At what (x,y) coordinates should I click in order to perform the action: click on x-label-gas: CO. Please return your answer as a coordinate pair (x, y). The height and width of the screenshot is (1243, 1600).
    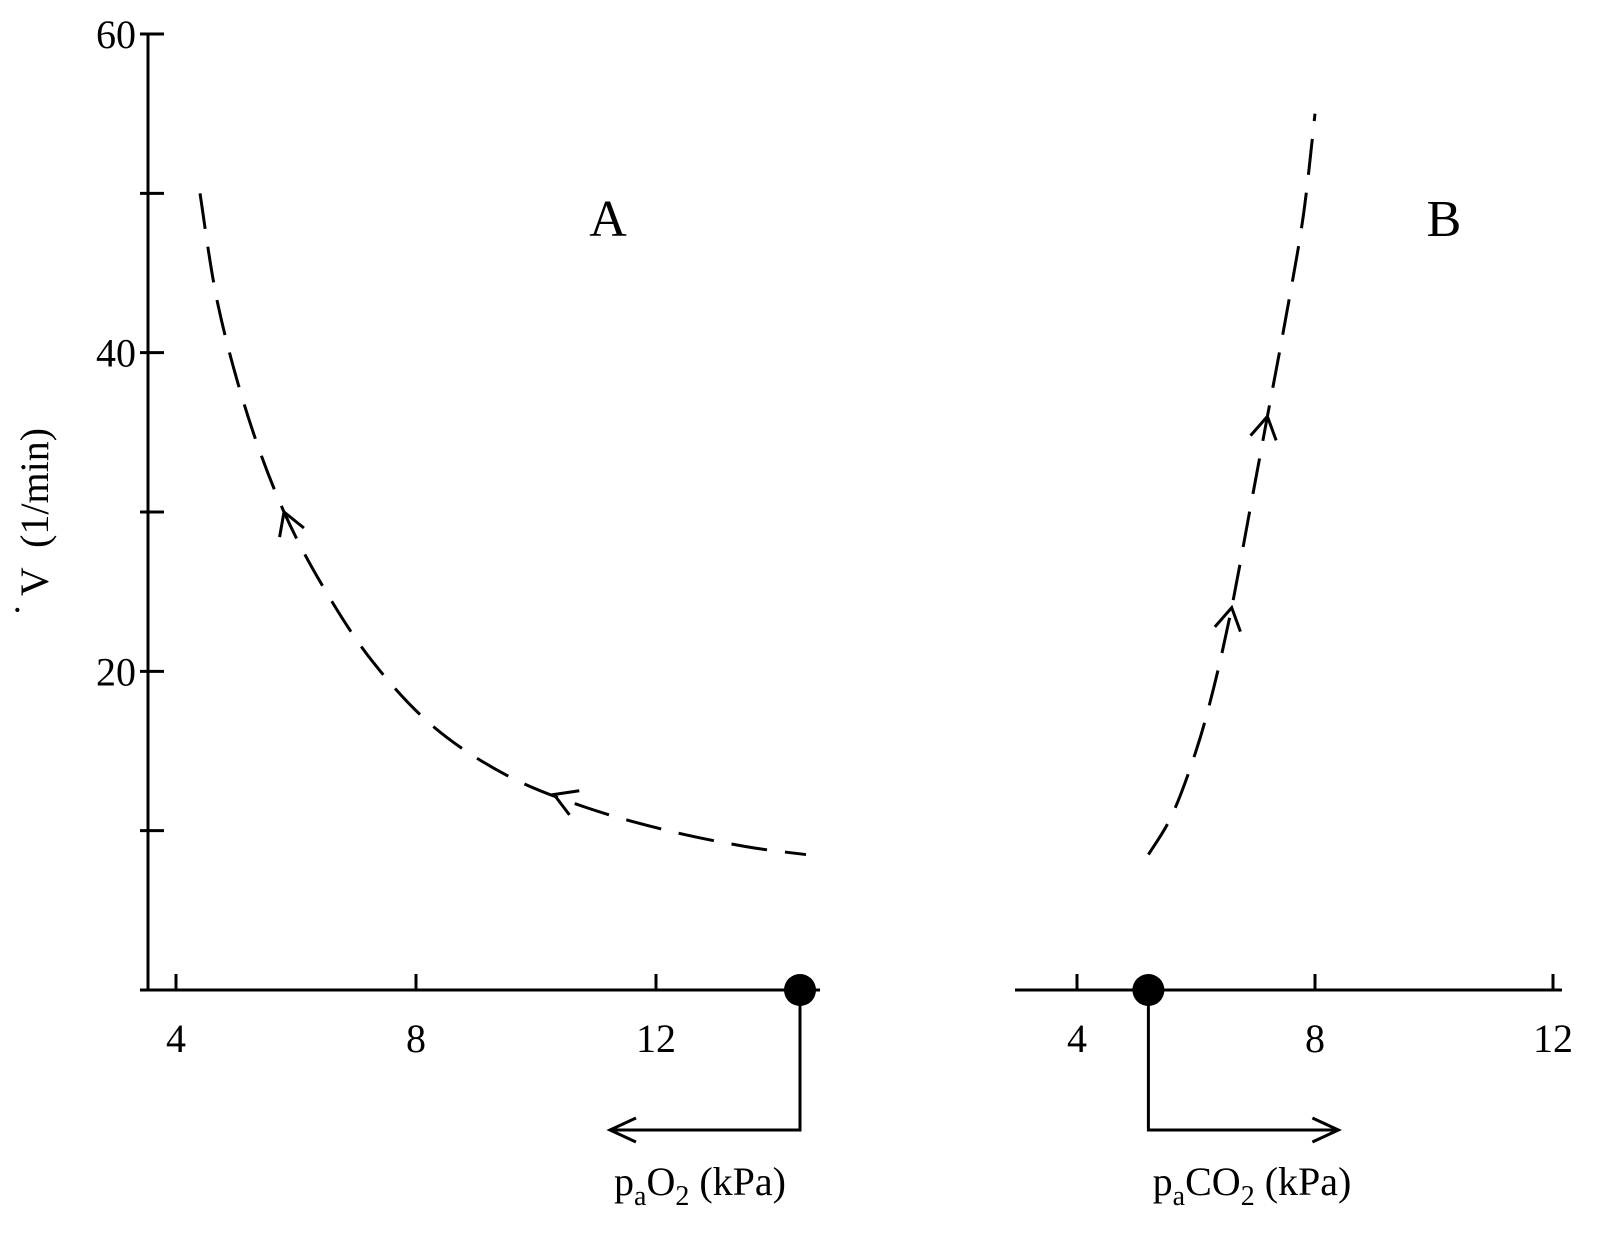
    Looking at the image, I should click on (1213, 1181).